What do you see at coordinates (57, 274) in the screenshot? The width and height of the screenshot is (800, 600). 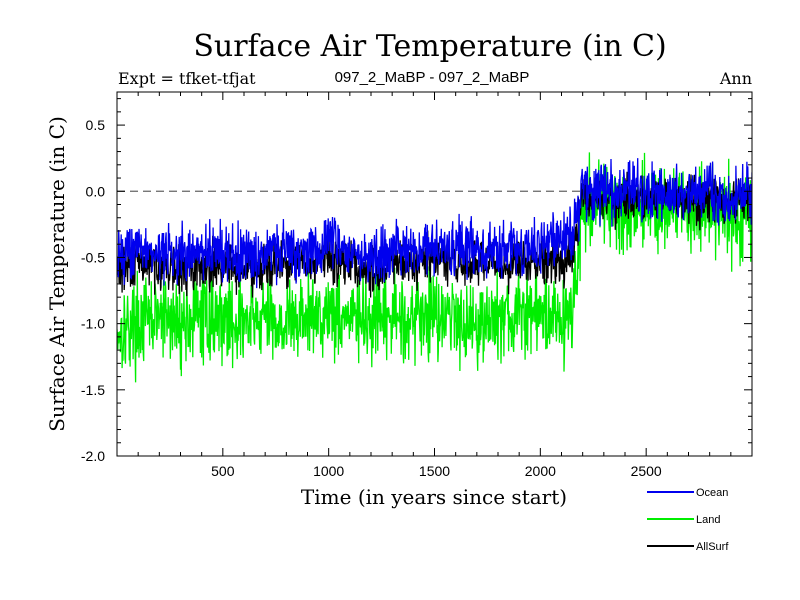 I see `y-axis-label: Surface Air Temperature (in C)` at bounding box center [57, 274].